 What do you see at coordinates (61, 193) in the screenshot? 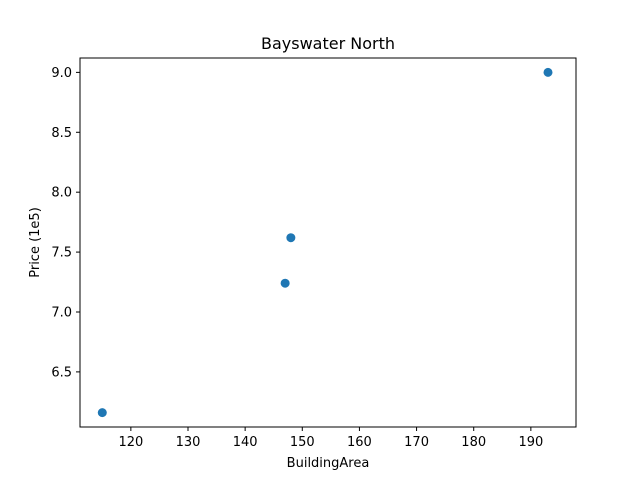
I see `y-tick-label: 8.0` at bounding box center [61, 193].